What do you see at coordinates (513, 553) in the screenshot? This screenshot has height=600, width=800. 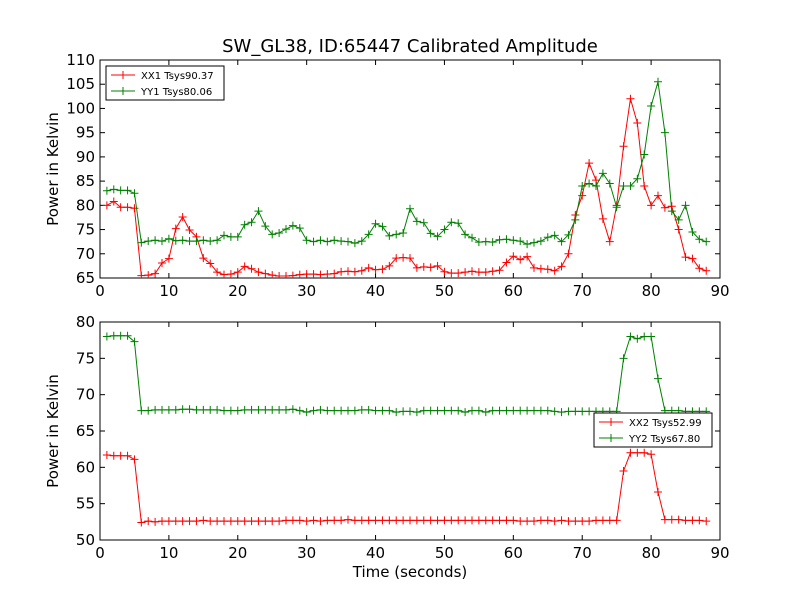 I see `x-tick-label: 60` at bounding box center [513, 553].